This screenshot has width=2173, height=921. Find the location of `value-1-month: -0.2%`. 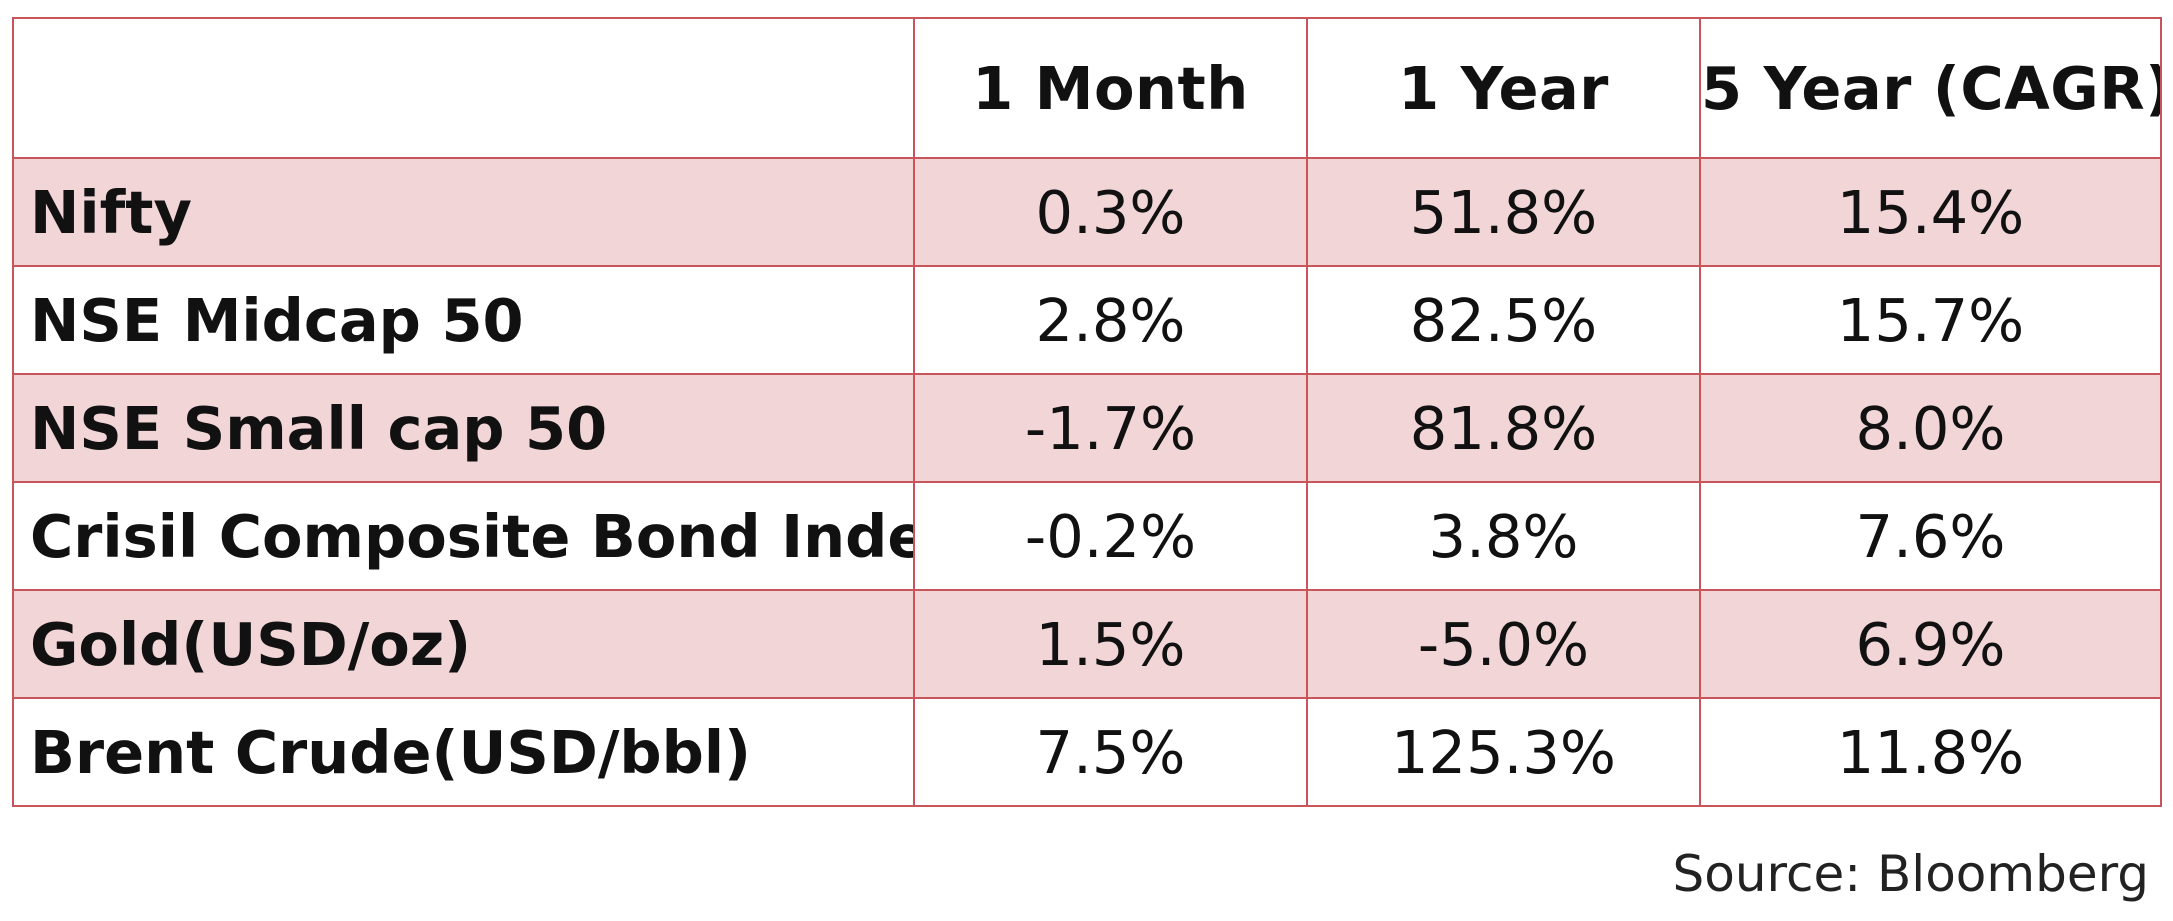

value-1-month: -0.2% is located at coordinates (1110, 536).